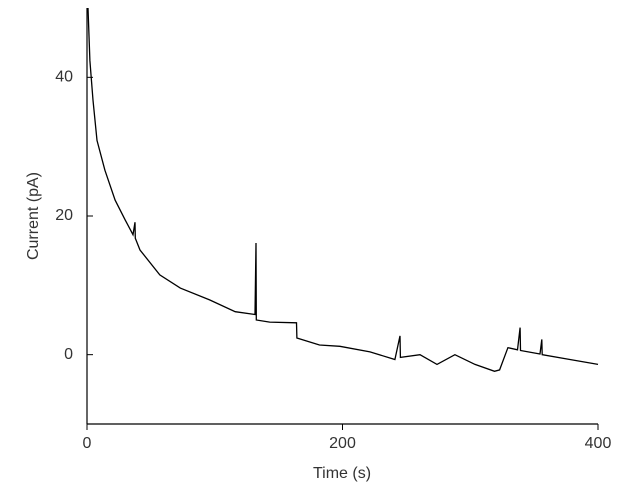  What do you see at coordinates (342, 443) in the screenshot?
I see `x-tick-label: 200` at bounding box center [342, 443].